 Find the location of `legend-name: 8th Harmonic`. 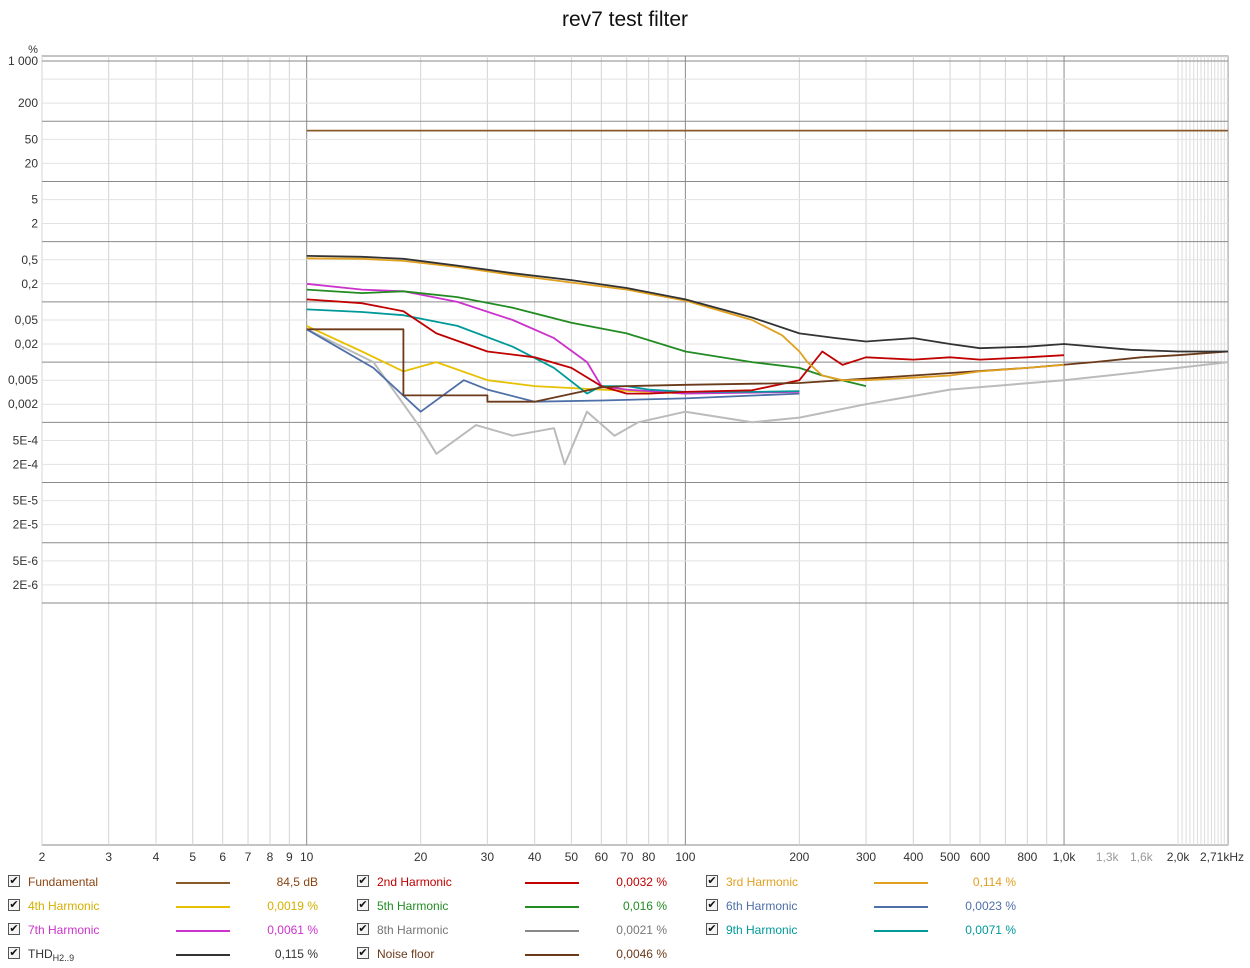

legend-name: 8th Harmonic is located at coordinates (413, 930).